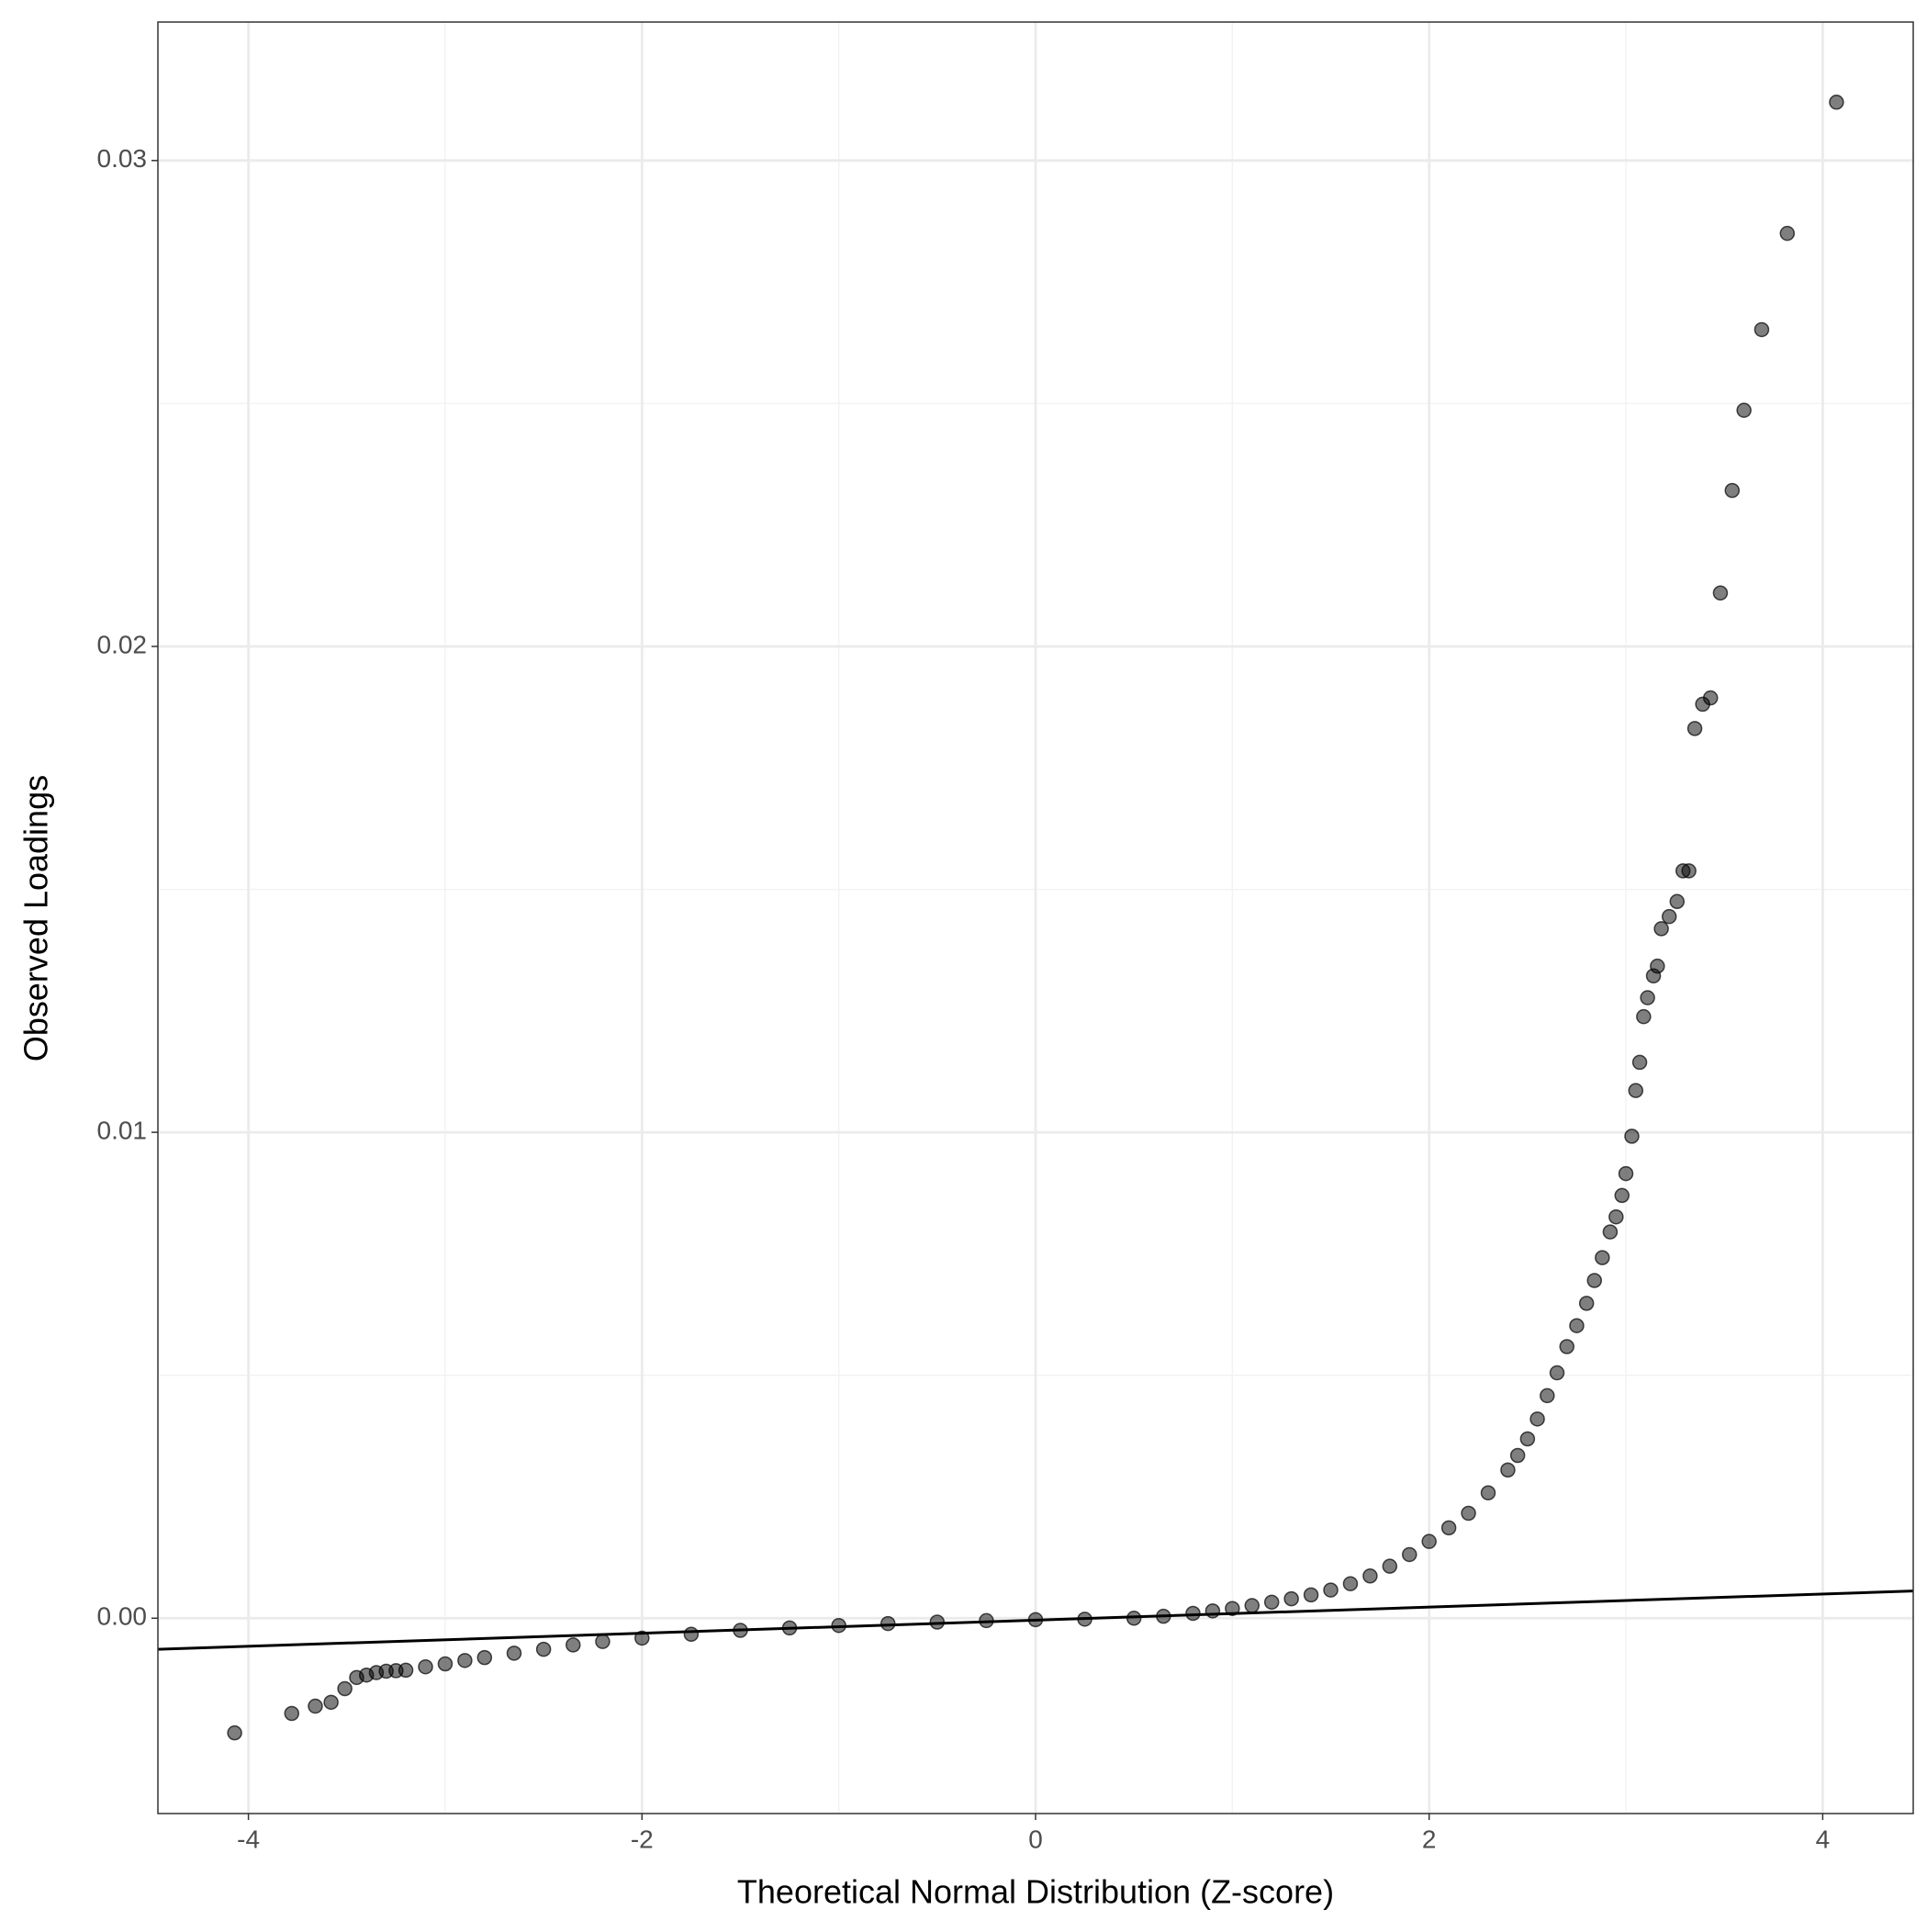 This screenshot has height=1932, width=1927. I want to click on x-tick-label: 4, so click(1824, 1839).